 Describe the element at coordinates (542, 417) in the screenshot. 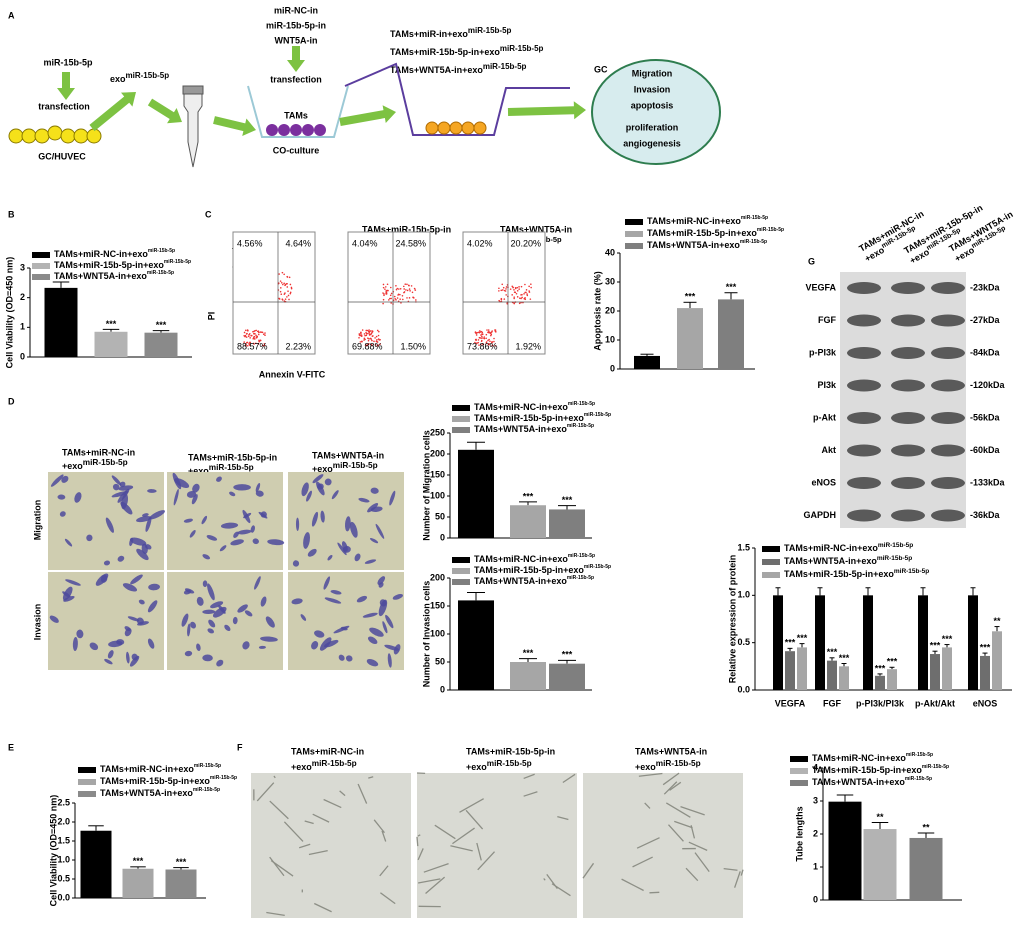

I see `legend-label: TAMs+miR-15b-5p-in+exomiR-15b-5p` at that location.